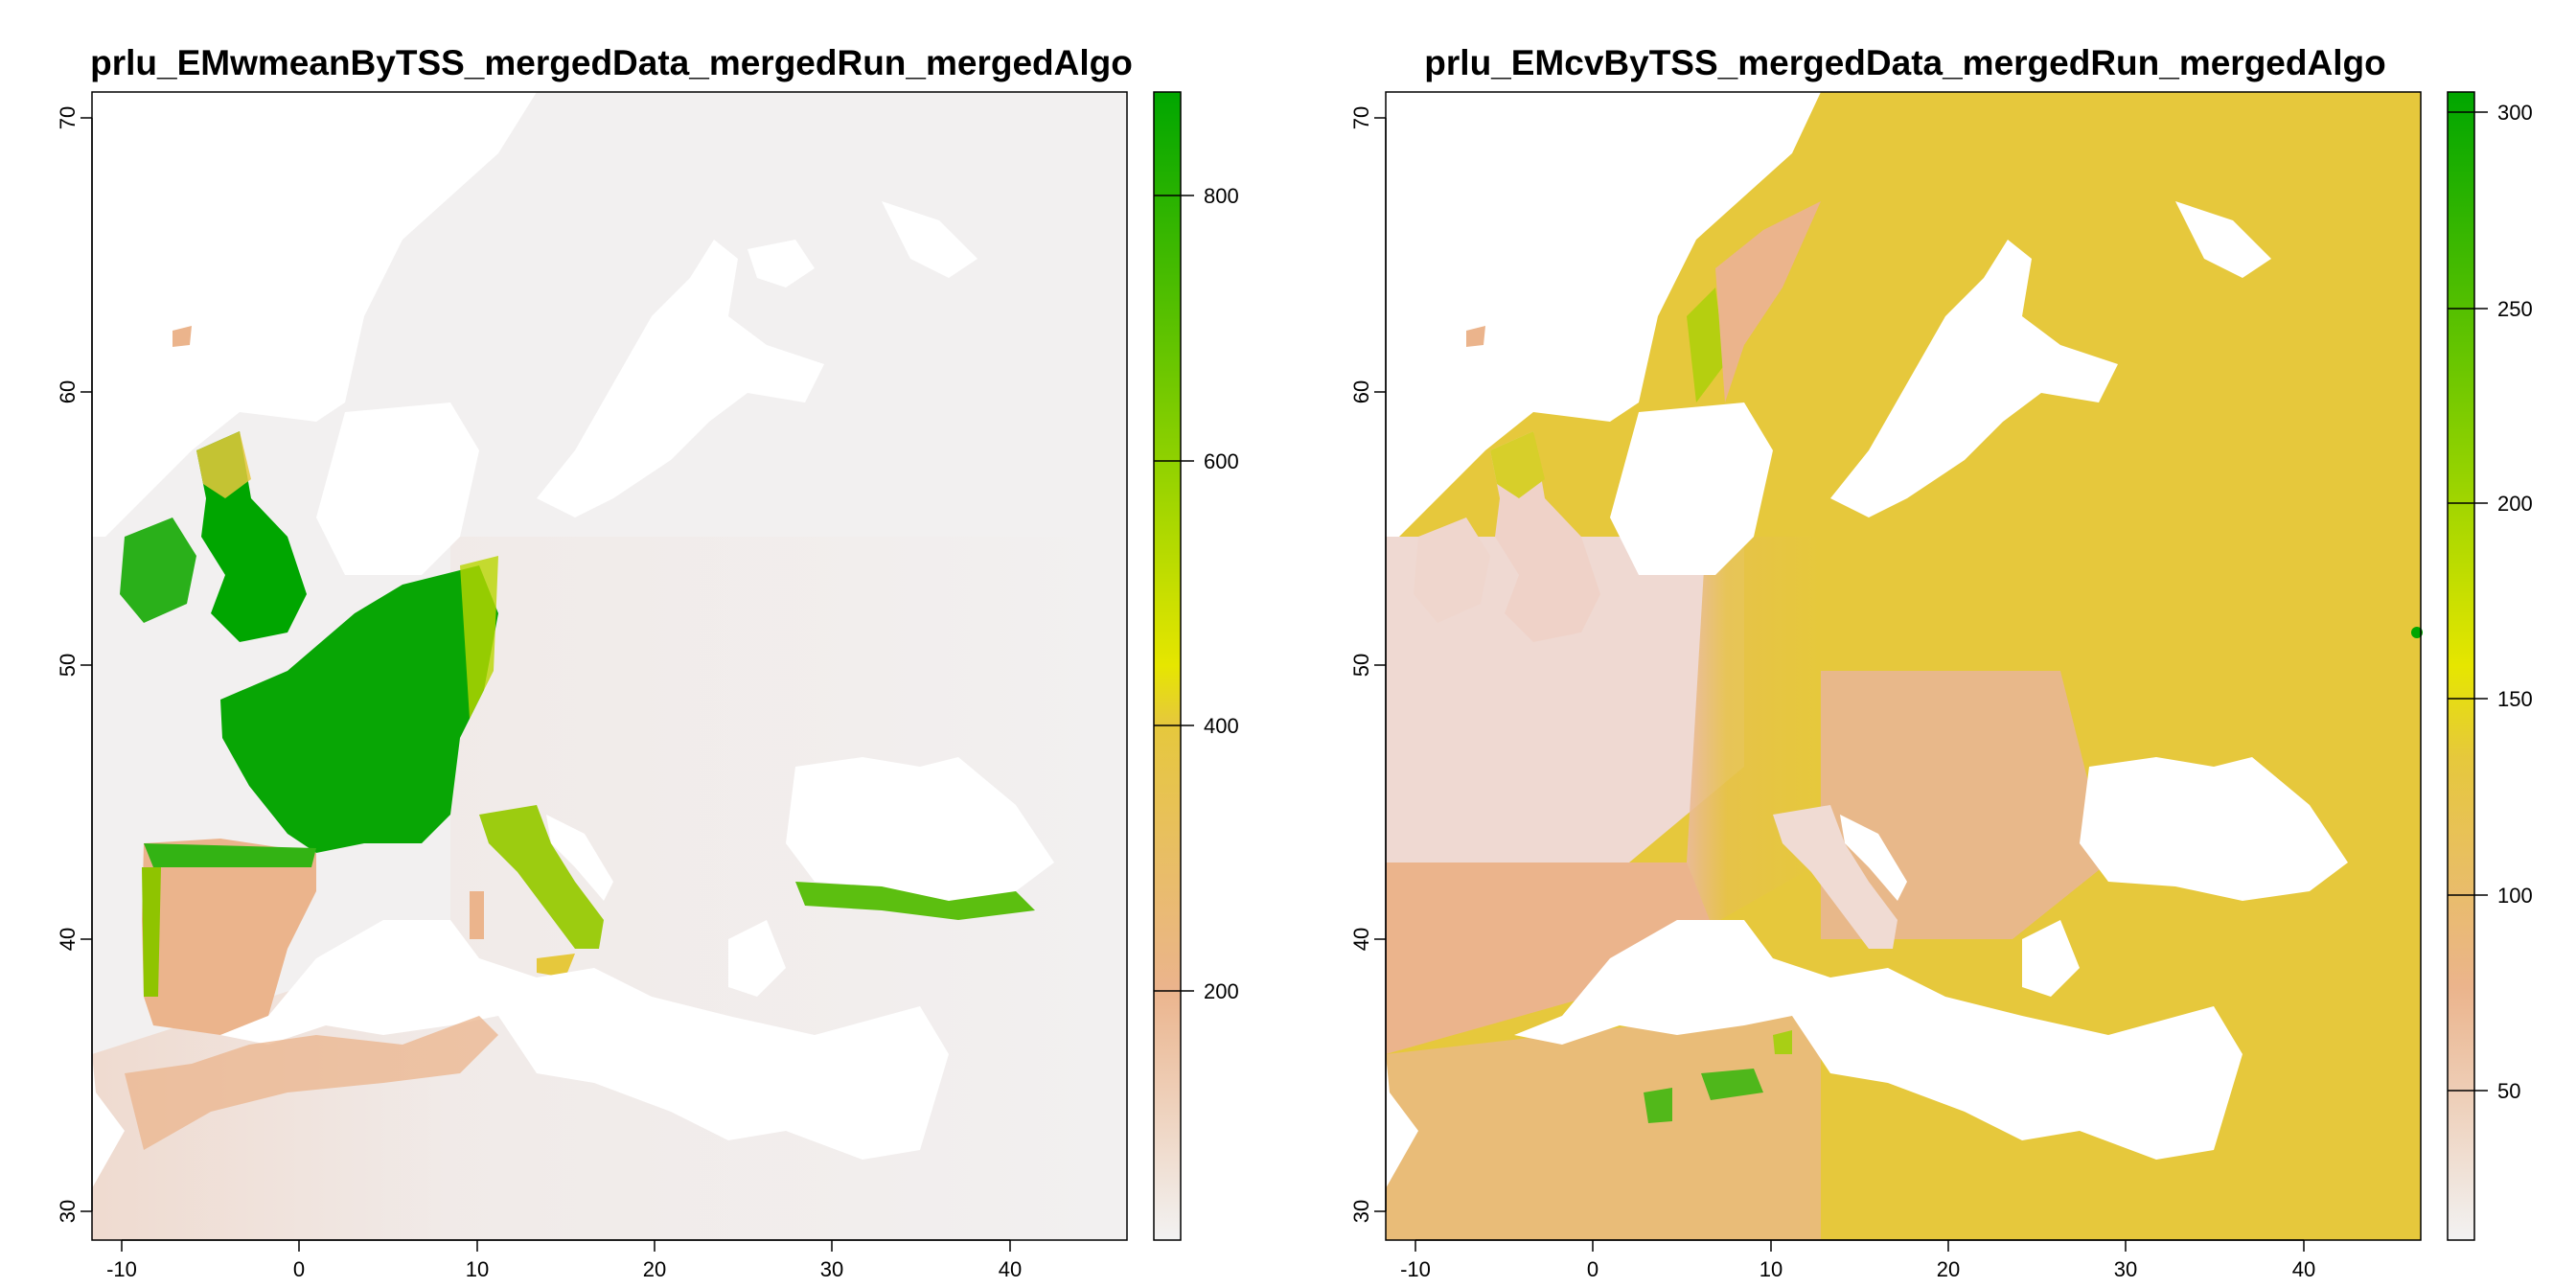 This screenshot has height=1288, width=2576. I want to click on right-color-legend: 50 100 150 200 250 300, so click(2490, 666).